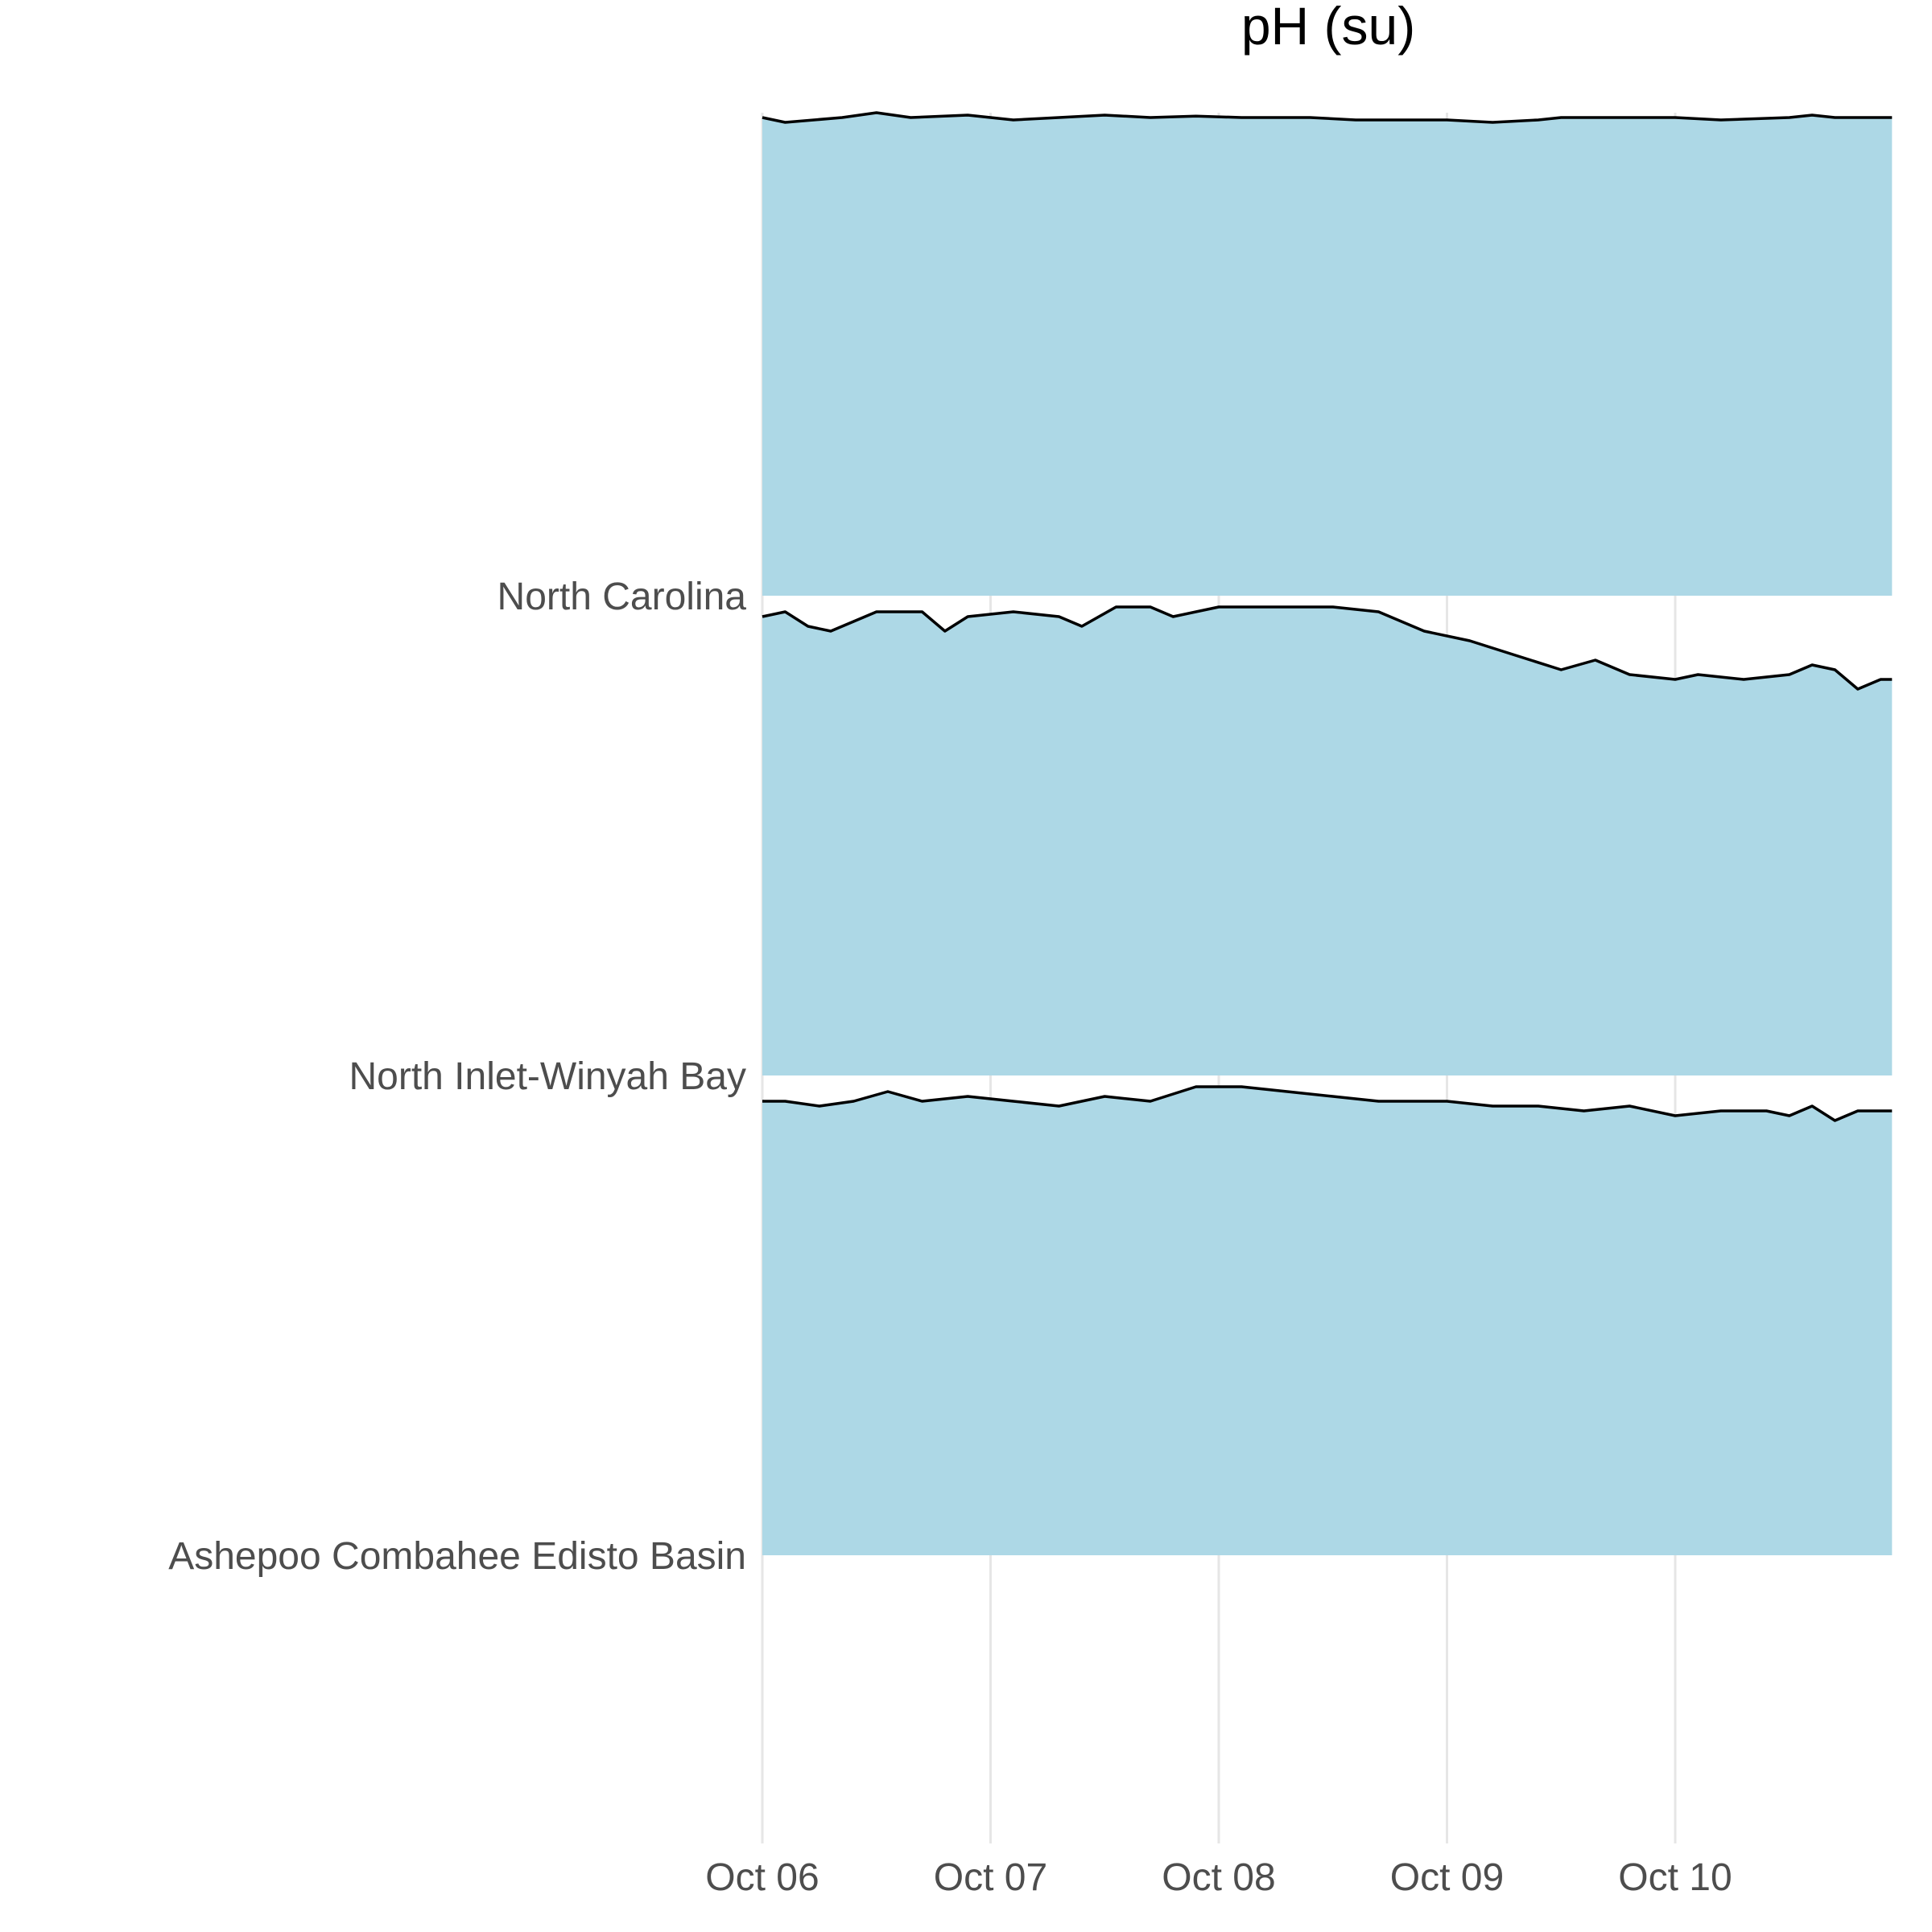 Image resolution: width=1932 pixels, height=1932 pixels. Describe the element at coordinates (1447, 1877) in the screenshot. I see `x-tick-label-4: Oct 09` at that location.